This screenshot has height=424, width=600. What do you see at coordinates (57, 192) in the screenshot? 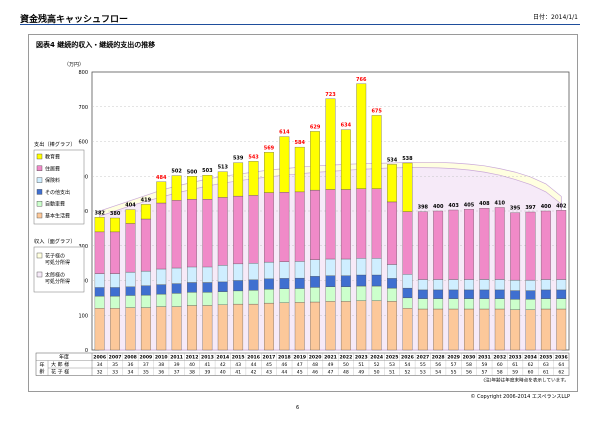
I see `legend-label-other: その他支出` at bounding box center [57, 192].